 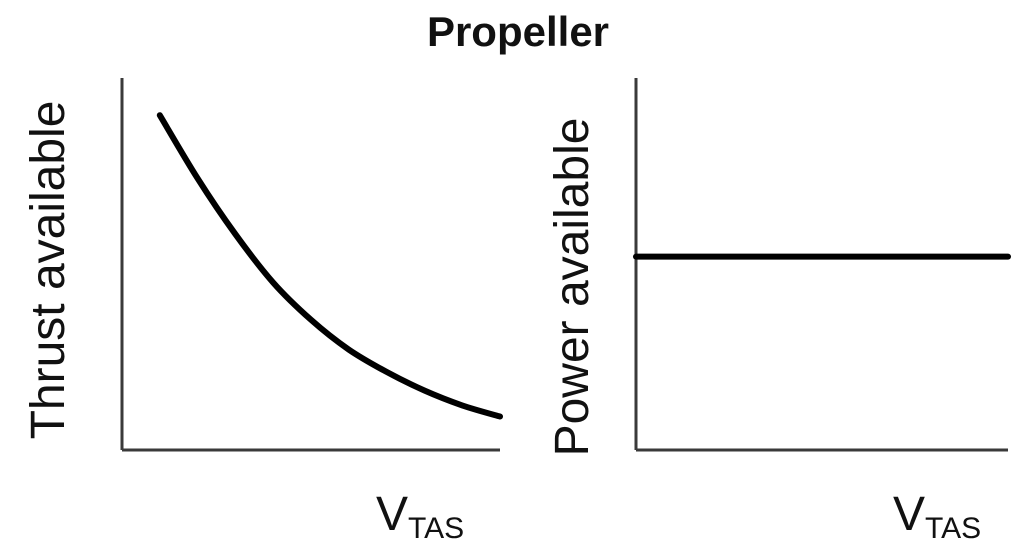 What do you see at coordinates (518, 31) in the screenshot?
I see `figure-title: Propeller` at bounding box center [518, 31].